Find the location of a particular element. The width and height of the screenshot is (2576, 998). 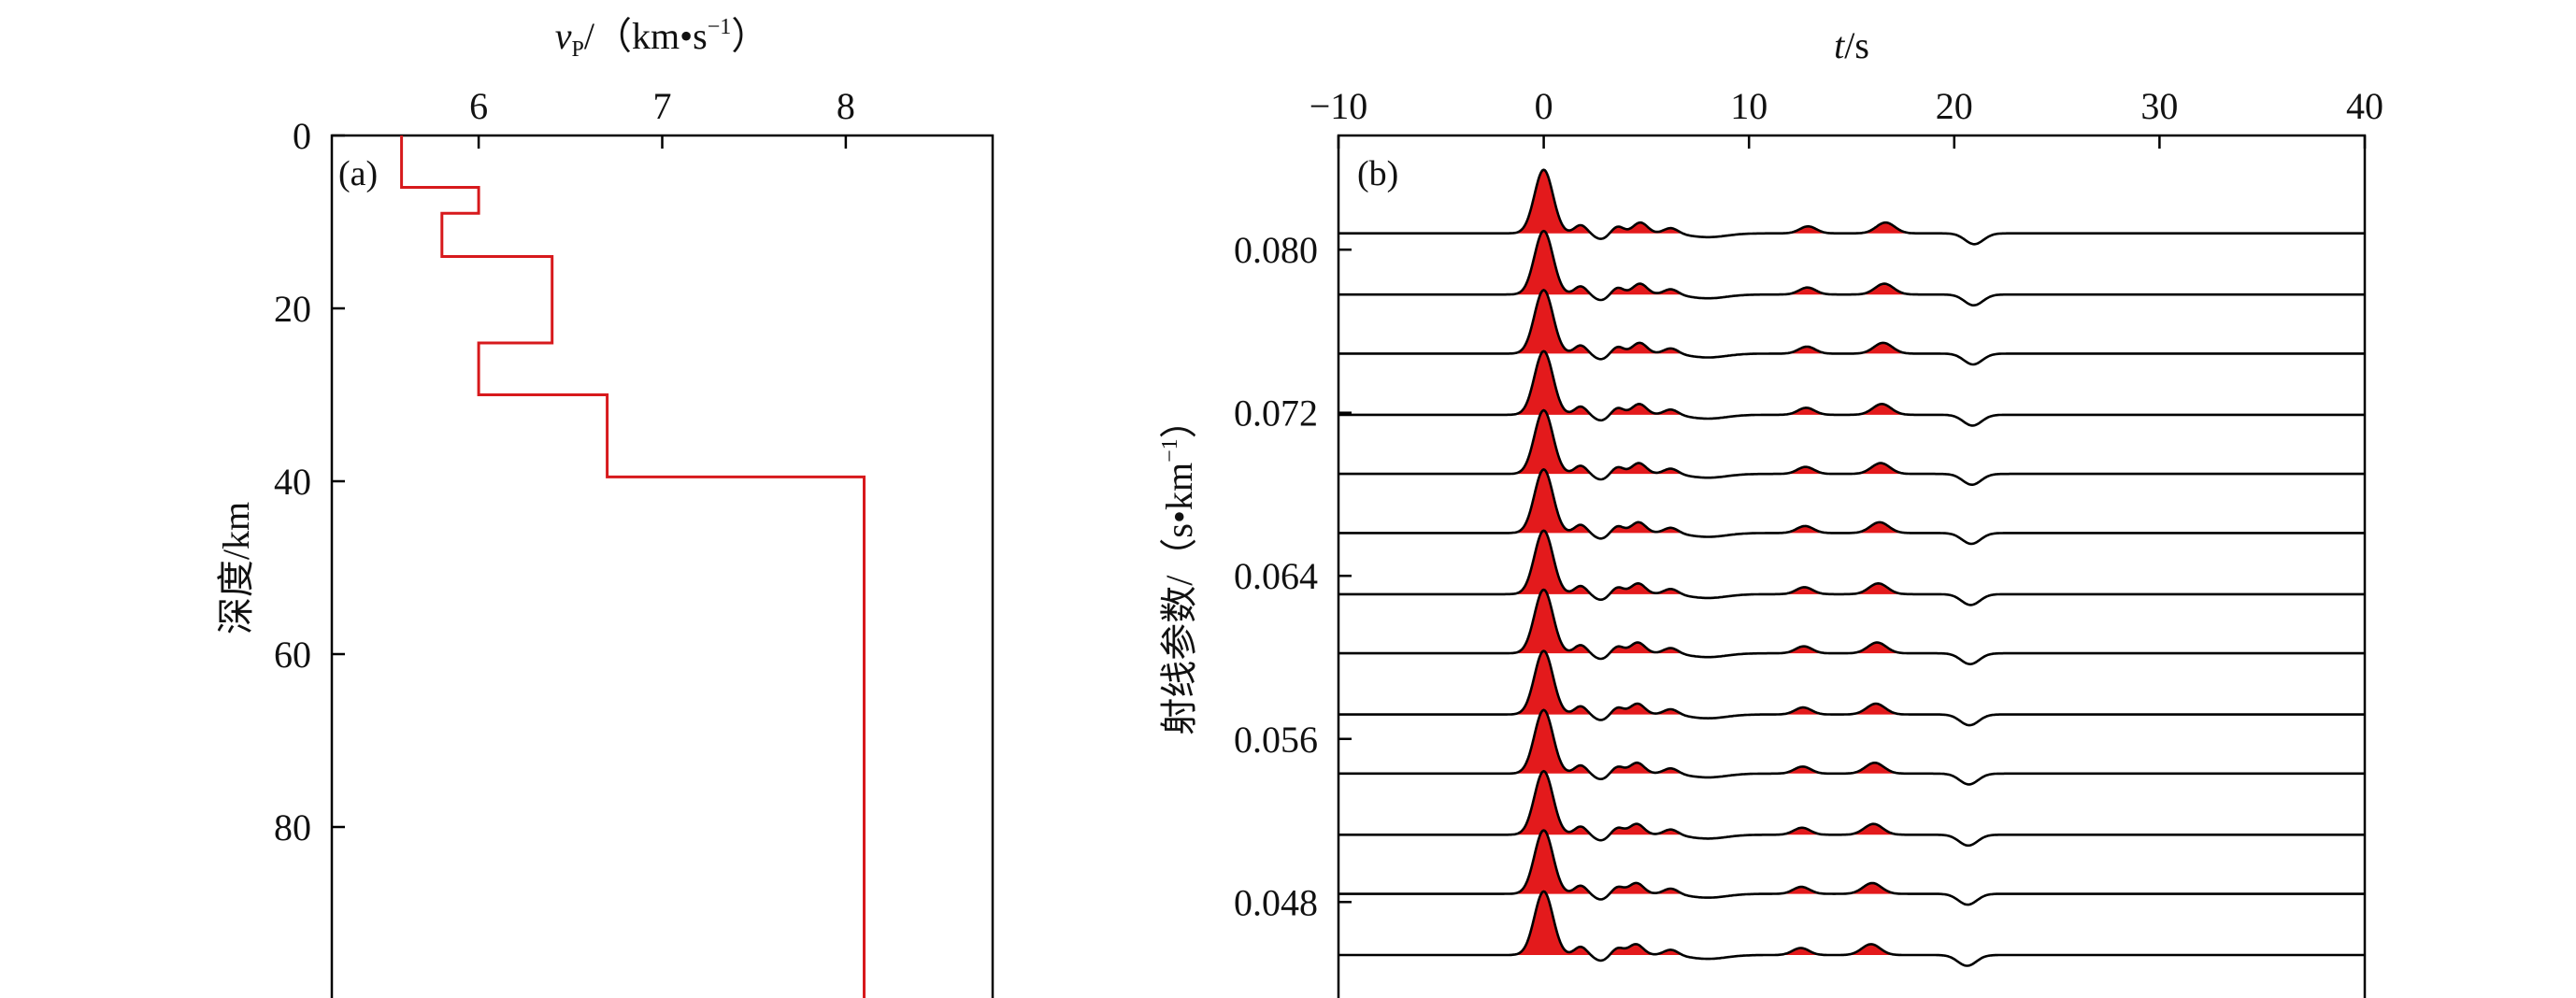

panel-a-x-axis-unit-close: ） is located at coordinates (749, 36).